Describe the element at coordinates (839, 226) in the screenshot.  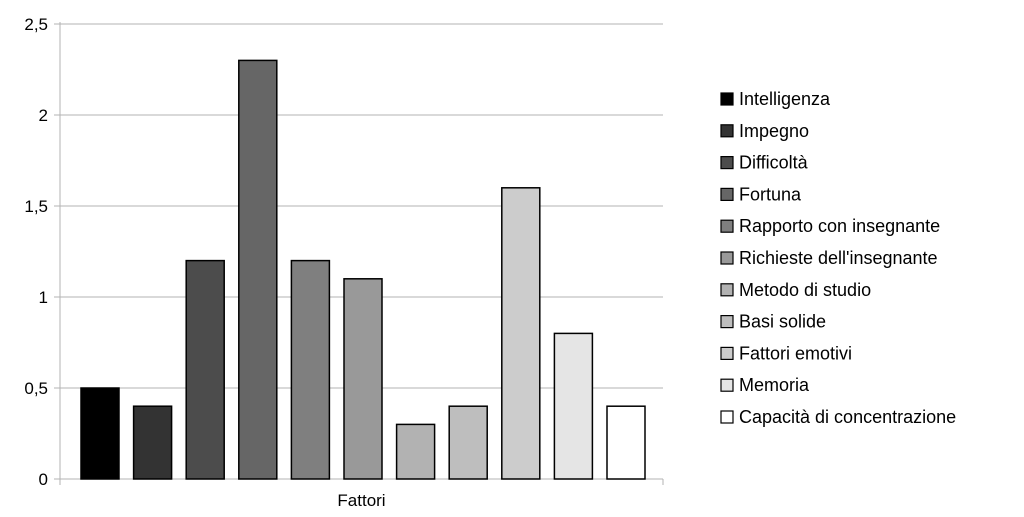
I see `legend-label: Rapporto con insegnante` at that location.